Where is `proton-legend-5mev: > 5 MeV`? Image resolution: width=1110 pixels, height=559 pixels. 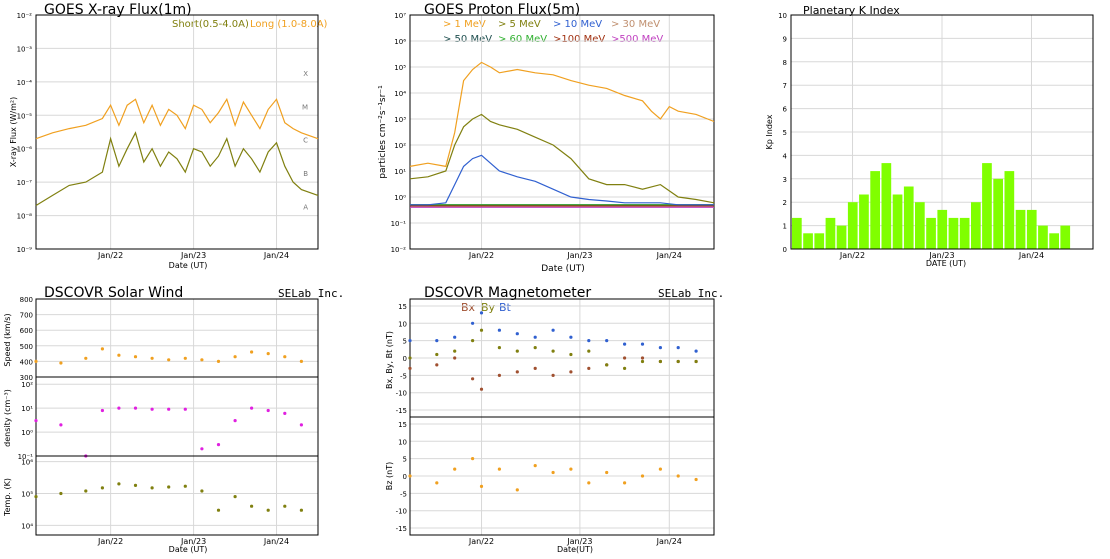
proton-legend-5mev: > 5 MeV is located at coordinates (519, 24).